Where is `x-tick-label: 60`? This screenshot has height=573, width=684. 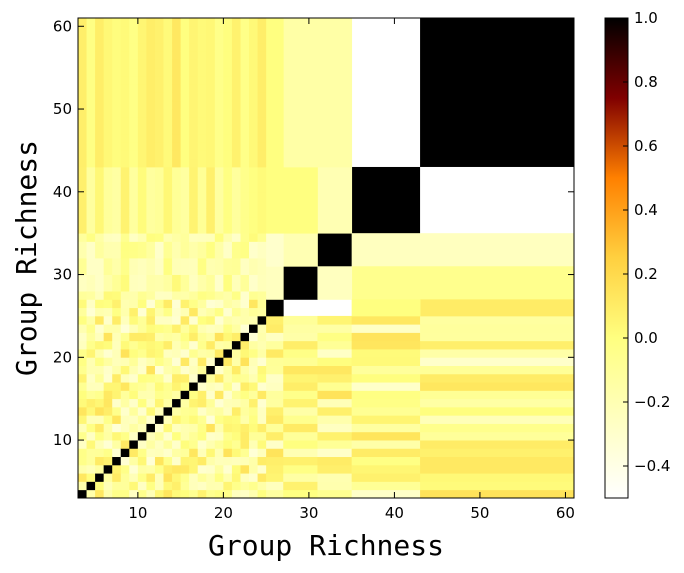
x-tick-label: 60 is located at coordinates (565, 513).